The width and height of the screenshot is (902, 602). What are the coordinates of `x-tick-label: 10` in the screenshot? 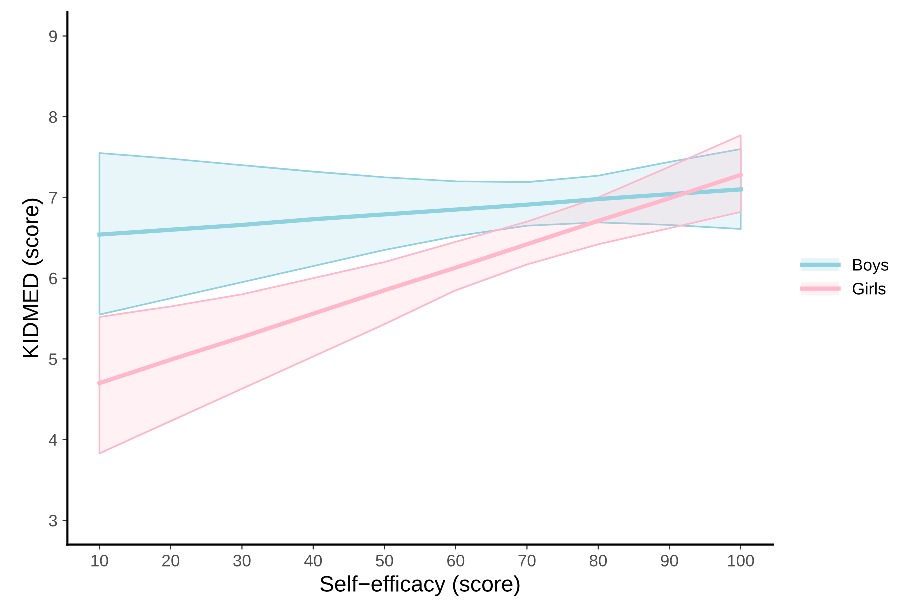 It's located at (100, 560).